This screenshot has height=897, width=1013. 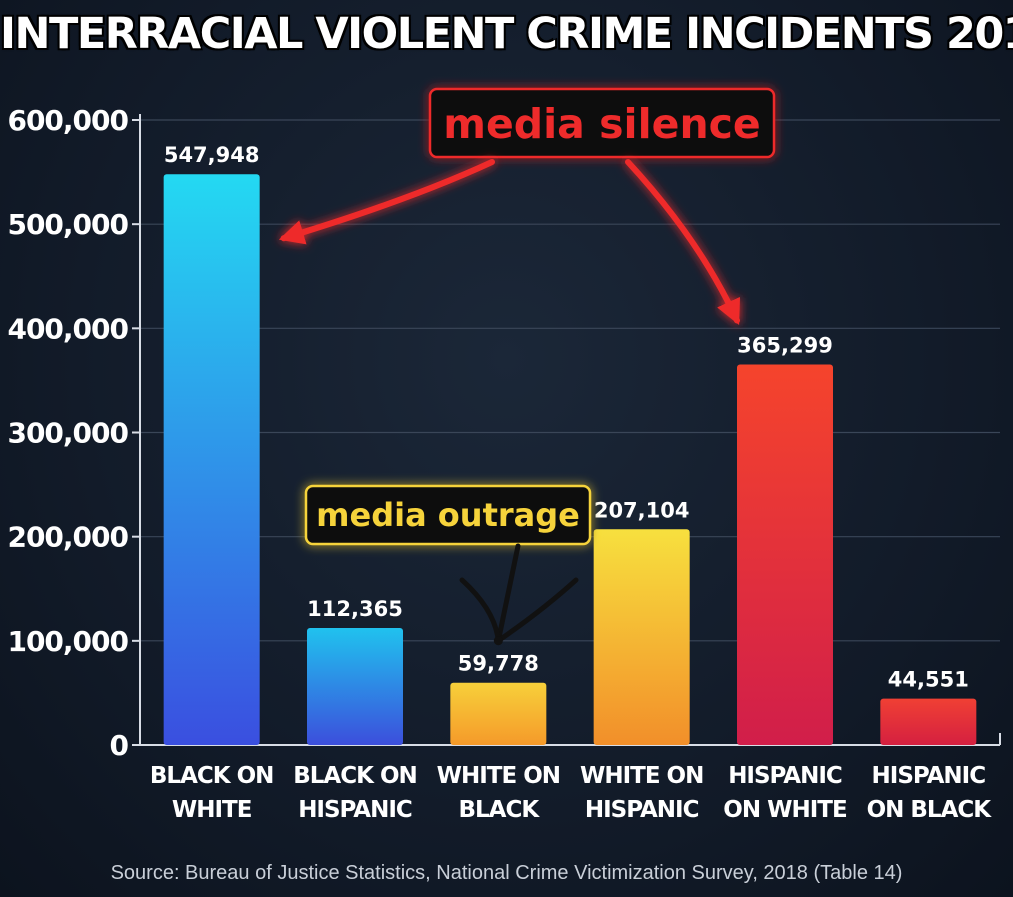 What do you see at coordinates (67, 328) in the screenshot?
I see `y-tick-label: 400,000` at bounding box center [67, 328].